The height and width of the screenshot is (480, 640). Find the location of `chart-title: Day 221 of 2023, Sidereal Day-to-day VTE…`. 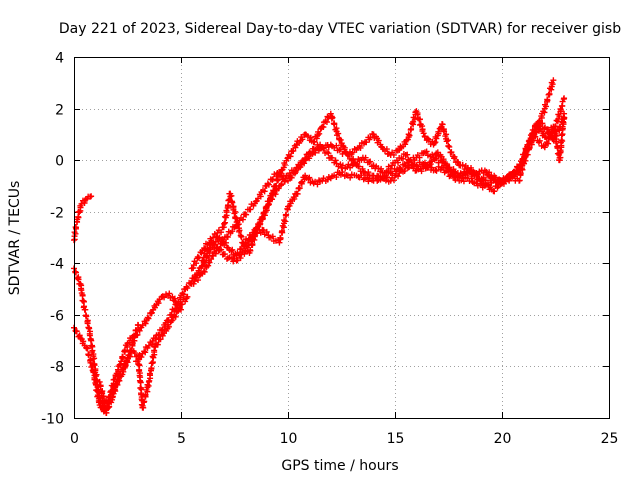

chart-title: Day 221 of 2023, Sidereal Day-to-day VTE… is located at coordinates (340, 29).